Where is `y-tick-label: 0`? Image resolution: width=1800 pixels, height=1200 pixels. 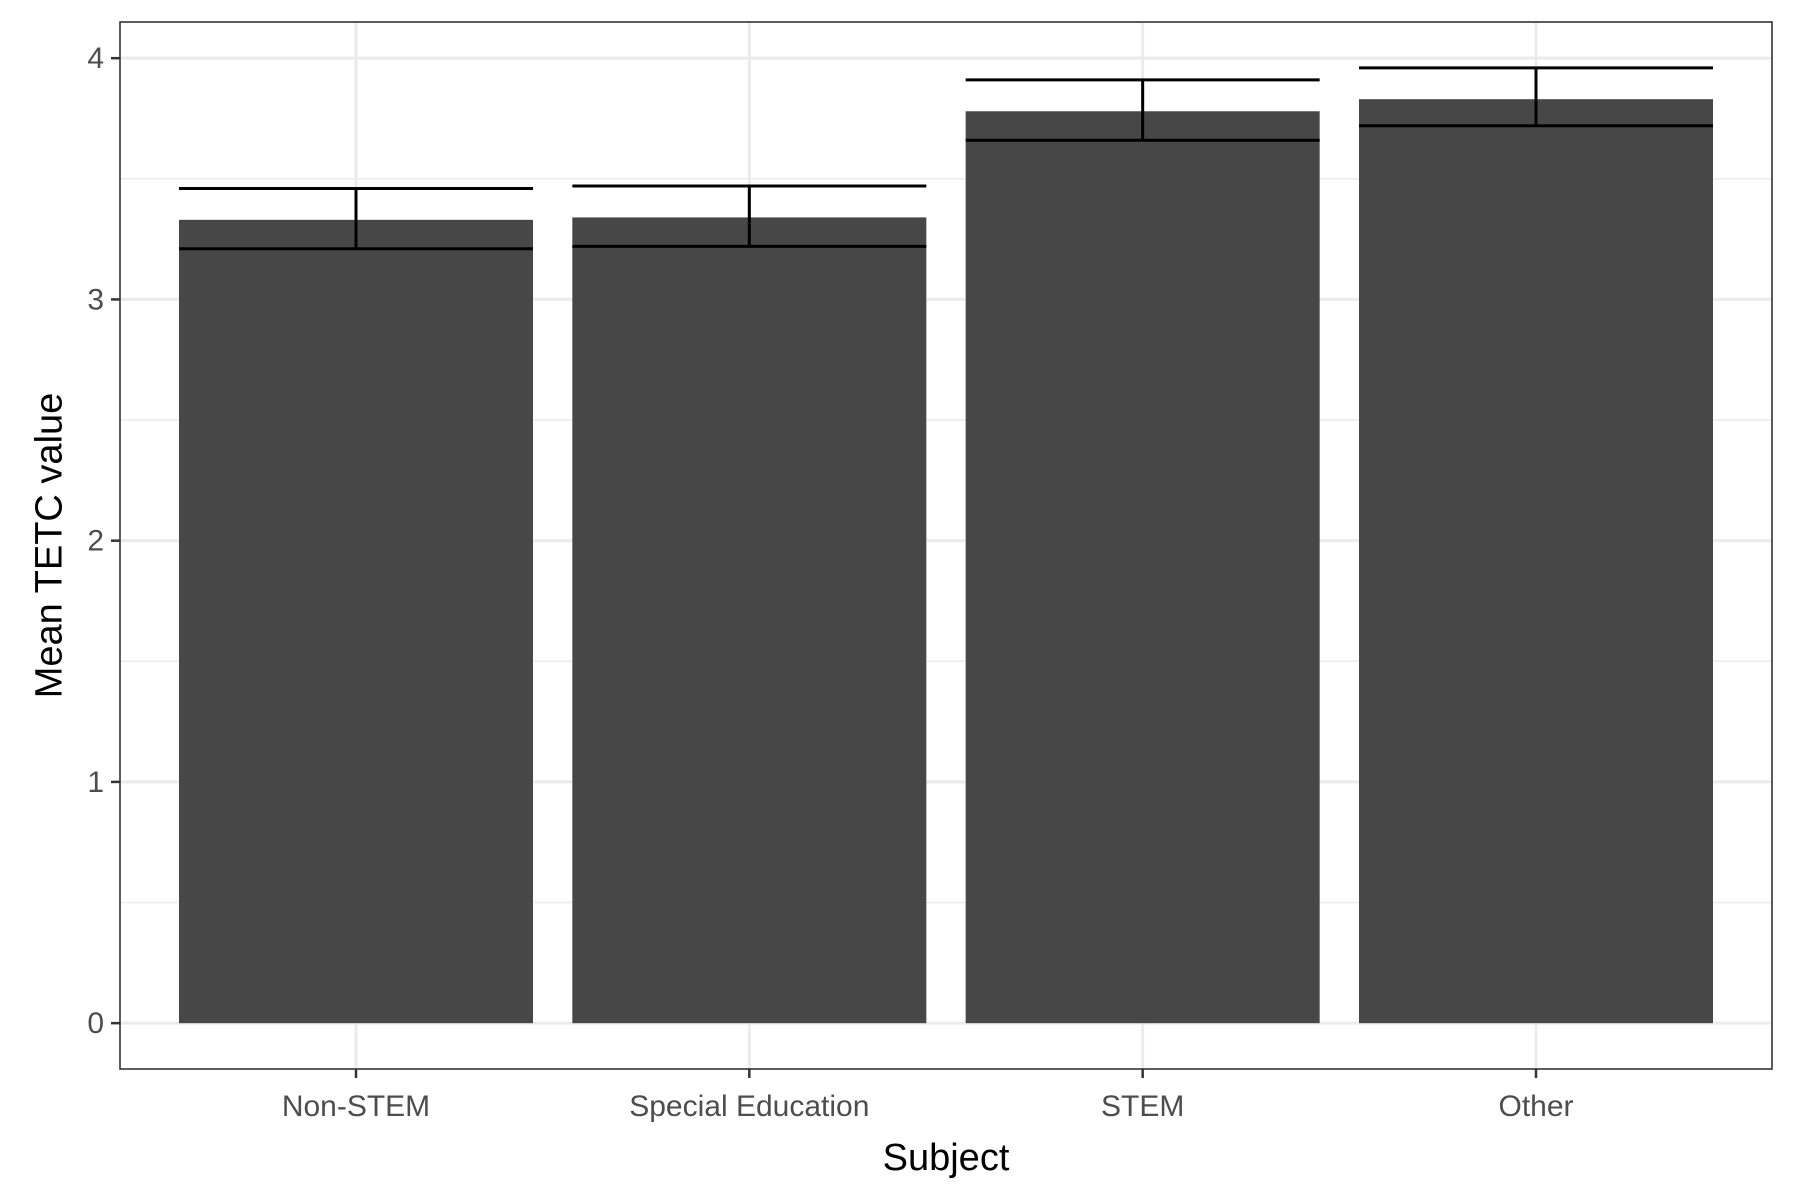 y-tick-label: 0 is located at coordinates (95, 1023).